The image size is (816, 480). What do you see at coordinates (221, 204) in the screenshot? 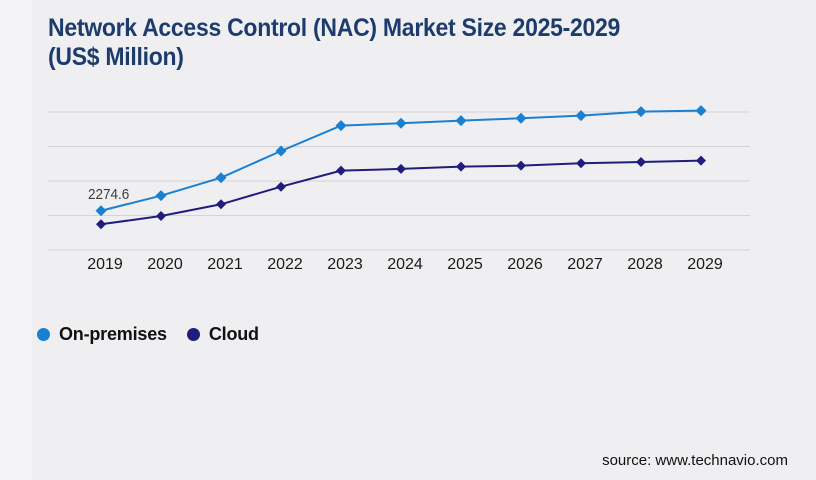
I see `marker-cloud-2021` at bounding box center [221, 204].